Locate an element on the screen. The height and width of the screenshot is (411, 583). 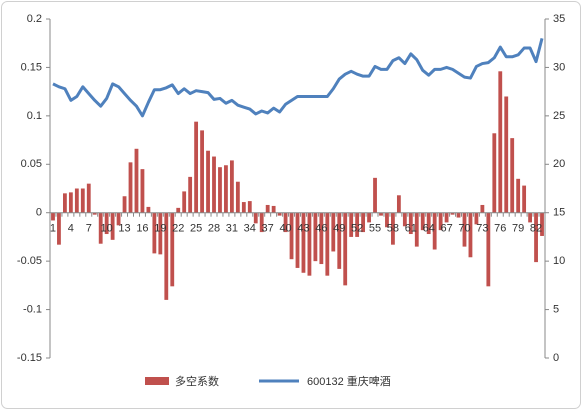
y2-tick-label: 20 is located at coordinates (559, 164).